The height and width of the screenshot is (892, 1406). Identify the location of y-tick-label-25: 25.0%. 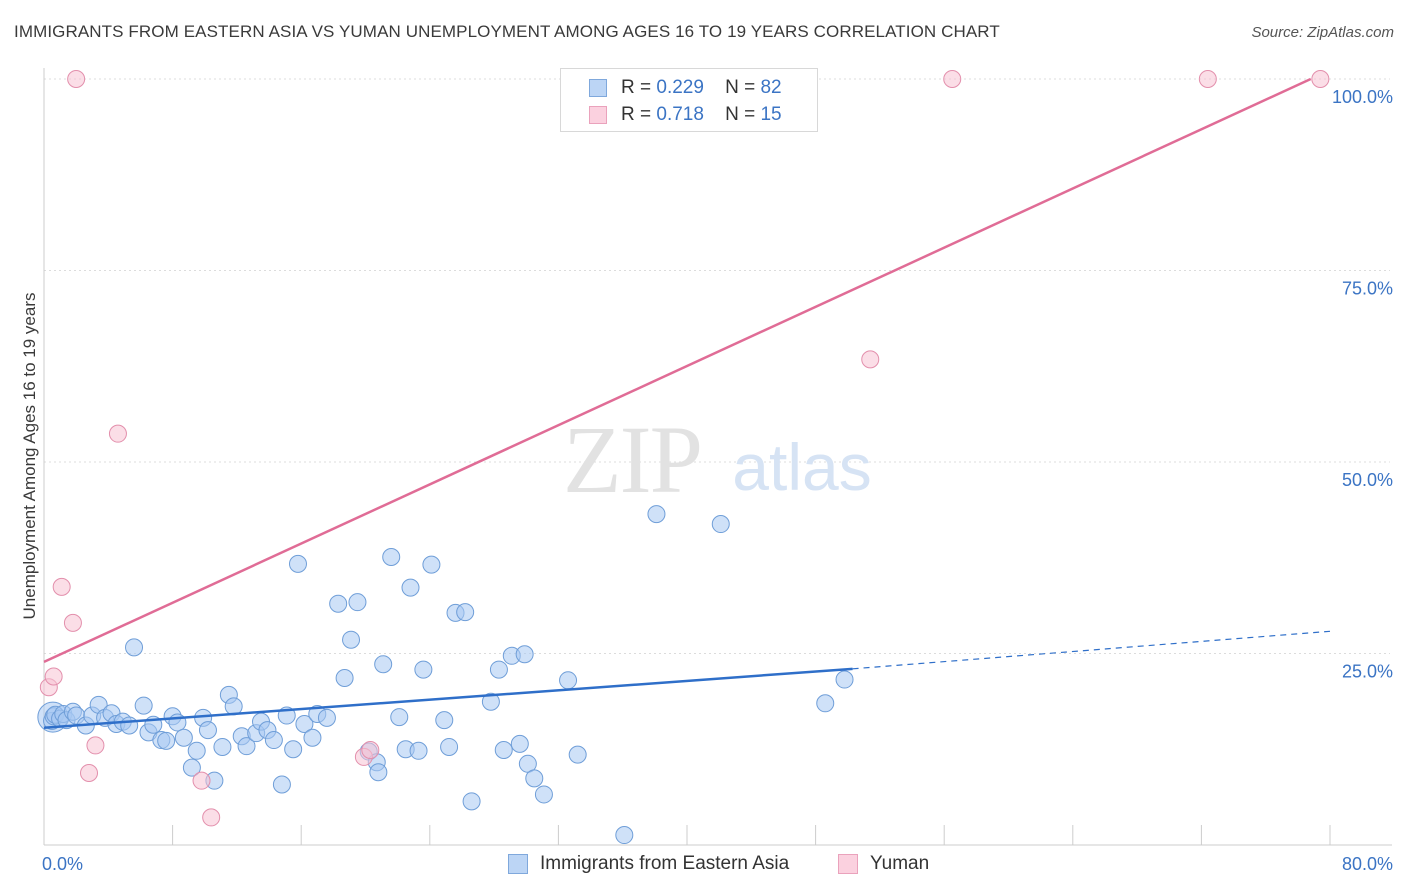
(1367, 672).